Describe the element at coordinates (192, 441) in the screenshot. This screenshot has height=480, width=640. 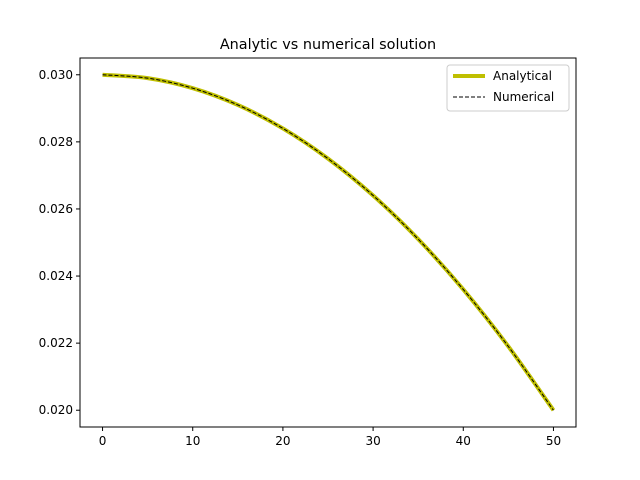
I see `x-tick-label: 10` at that location.